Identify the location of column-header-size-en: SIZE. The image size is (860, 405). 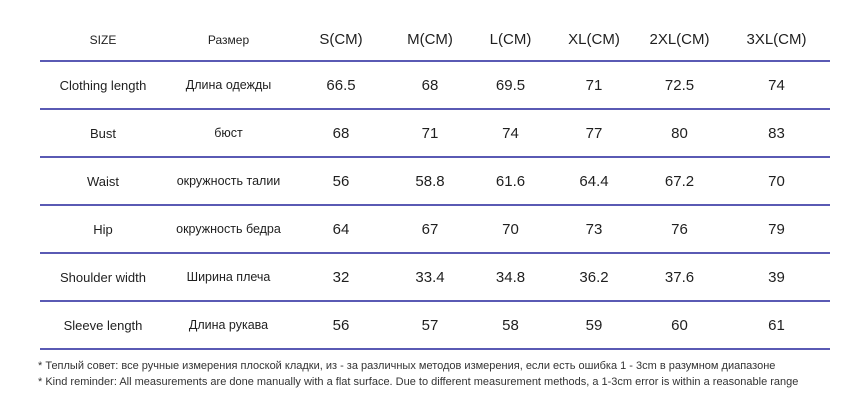
(103, 40).